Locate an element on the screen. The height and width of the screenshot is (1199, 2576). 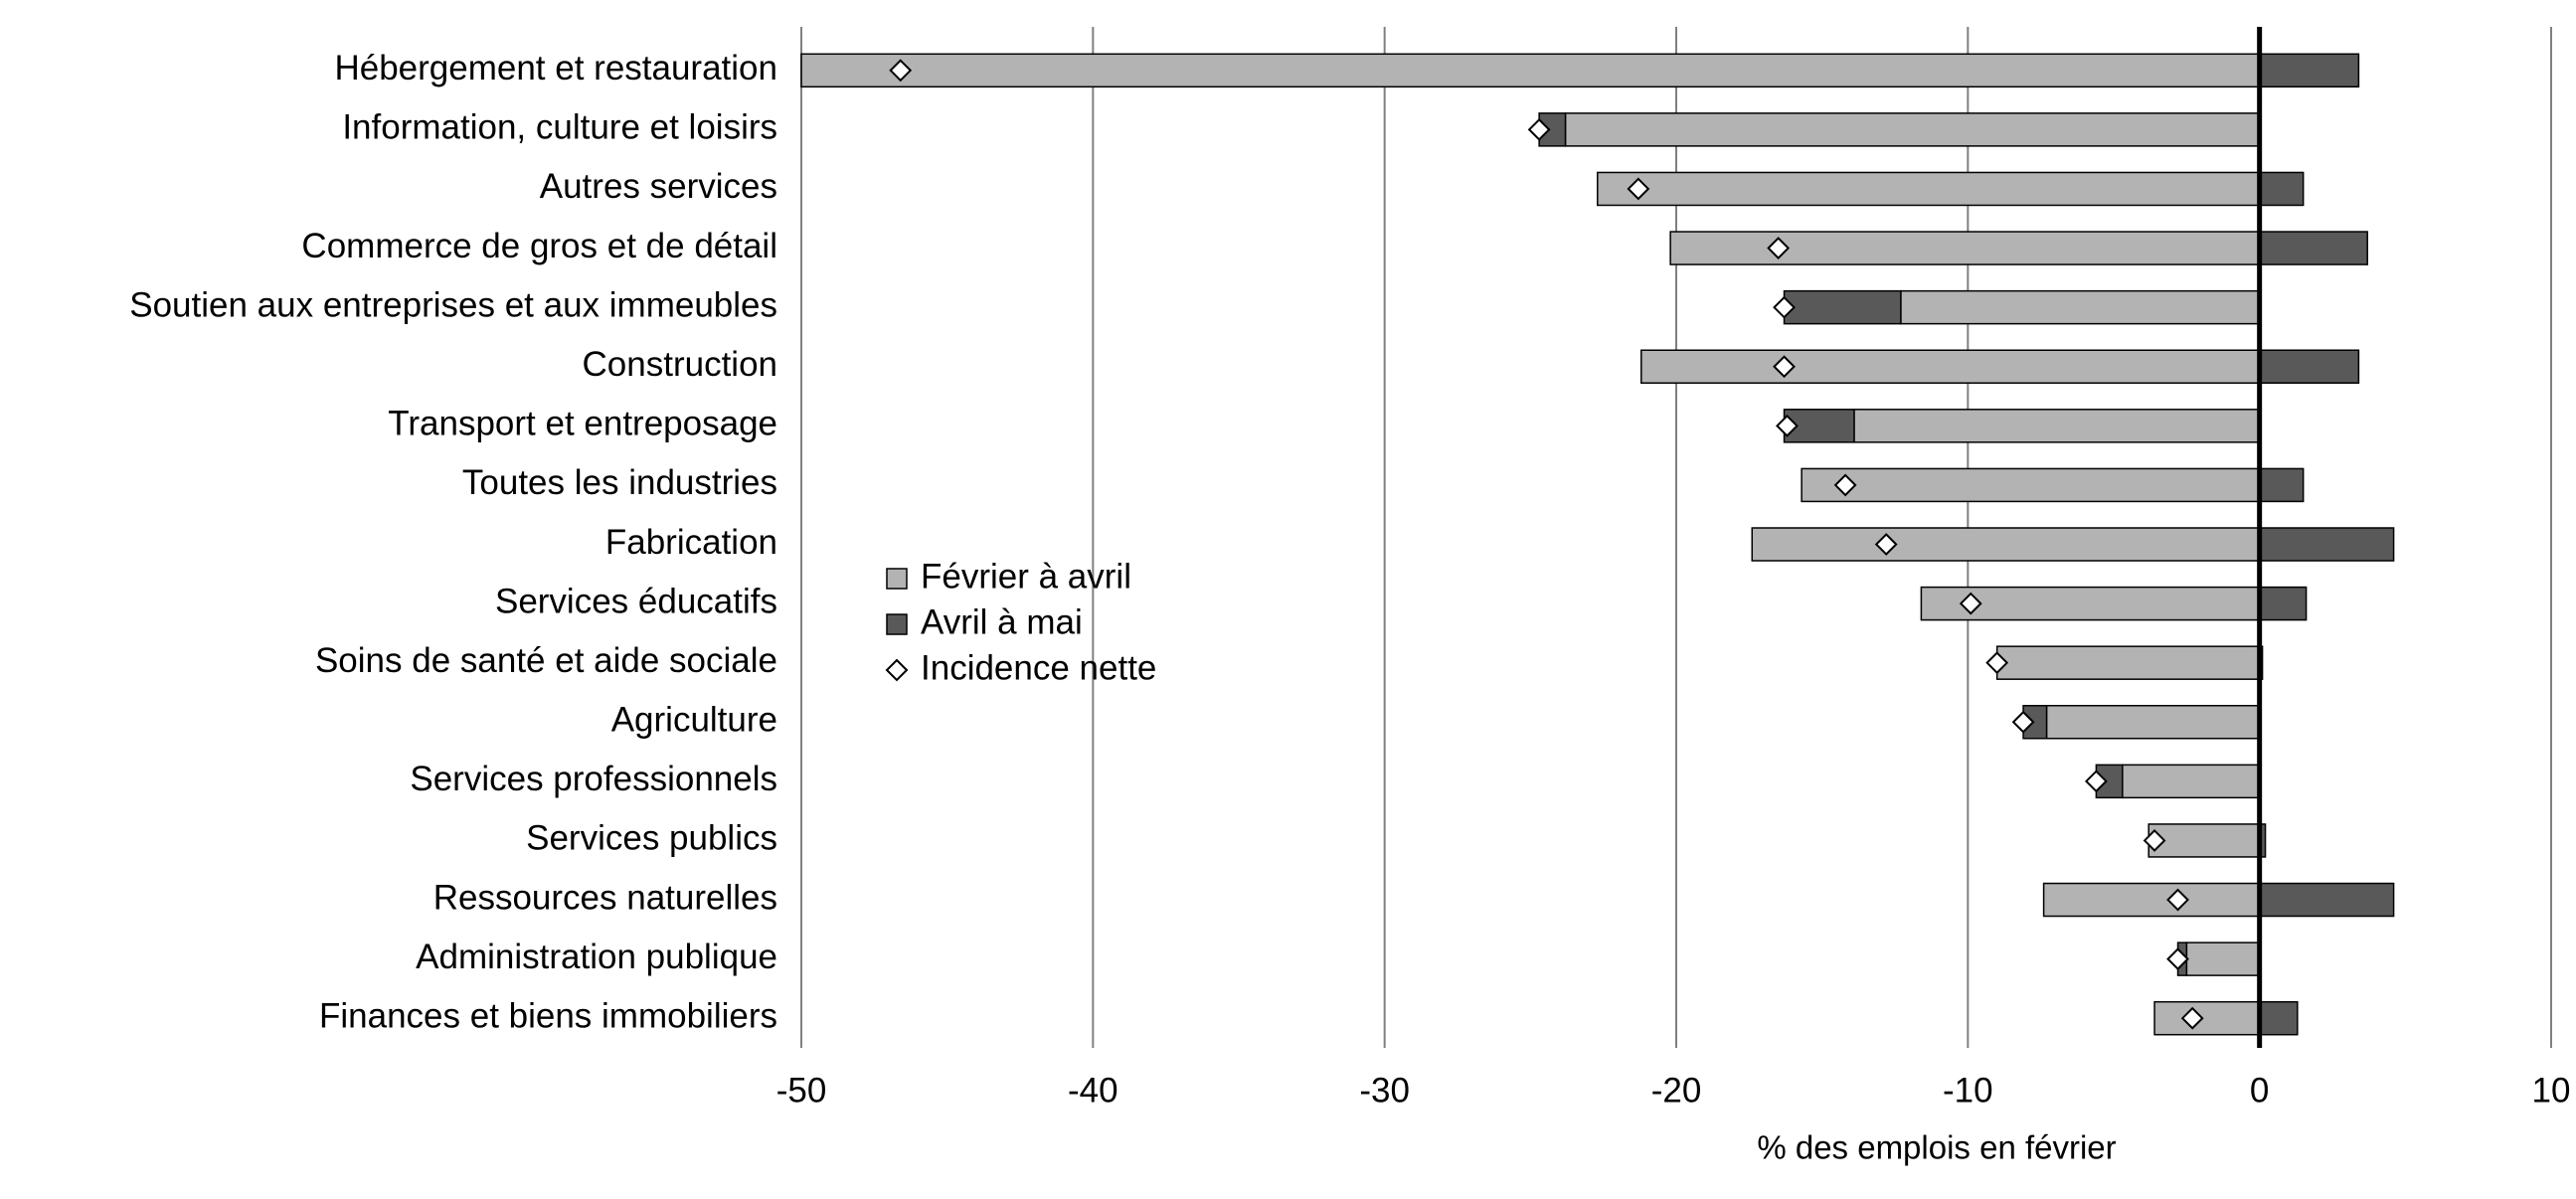
x-tick-label: -30 is located at coordinates (1384, 1090).